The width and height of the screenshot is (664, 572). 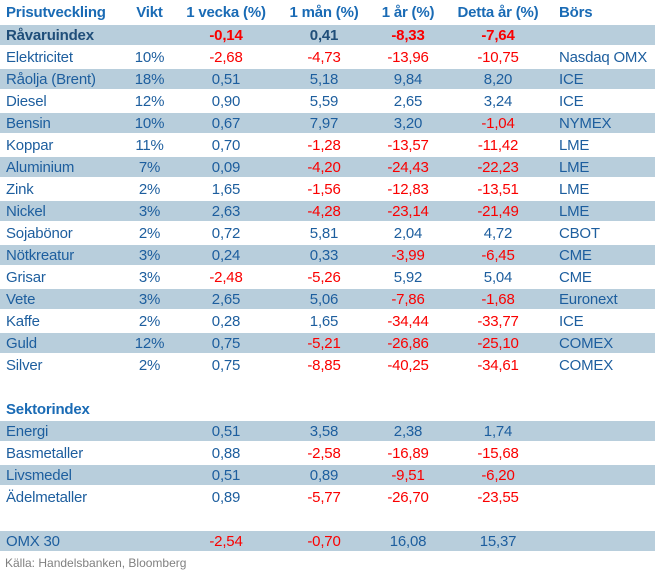 What do you see at coordinates (324, 79) in the screenshot?
I see `pct-value: 5,18` at bounding box center [324, 79].